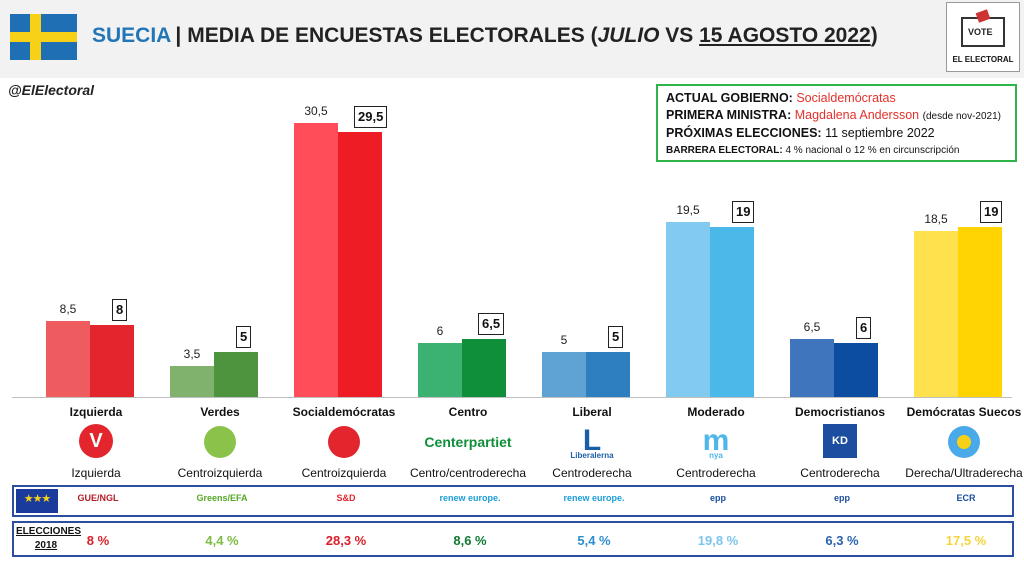 The image size is (1024, 562). Describe the element at coordinates (220, 412) in the screenshot. I see `category-label: Verdes` at that location.